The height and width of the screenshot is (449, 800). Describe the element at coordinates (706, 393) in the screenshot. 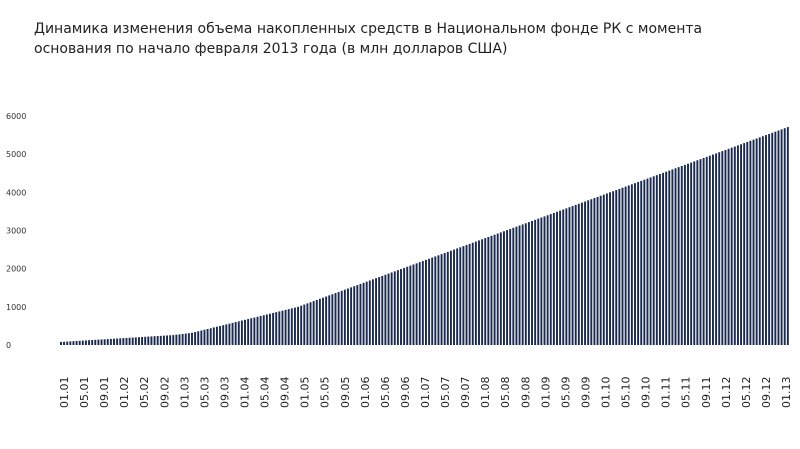

I see `x-tick-label: 09.11` at that location.